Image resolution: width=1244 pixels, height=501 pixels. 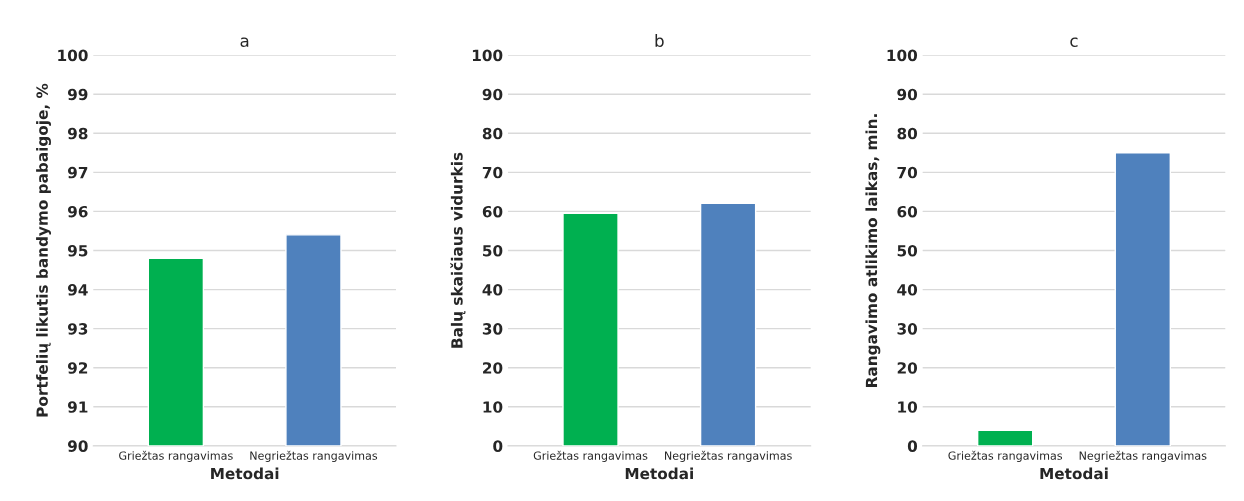 What do you see at coordinates (77, 329) in the screenshot?
I see `y-tick-label: 93` at bounding box center [77, 329].